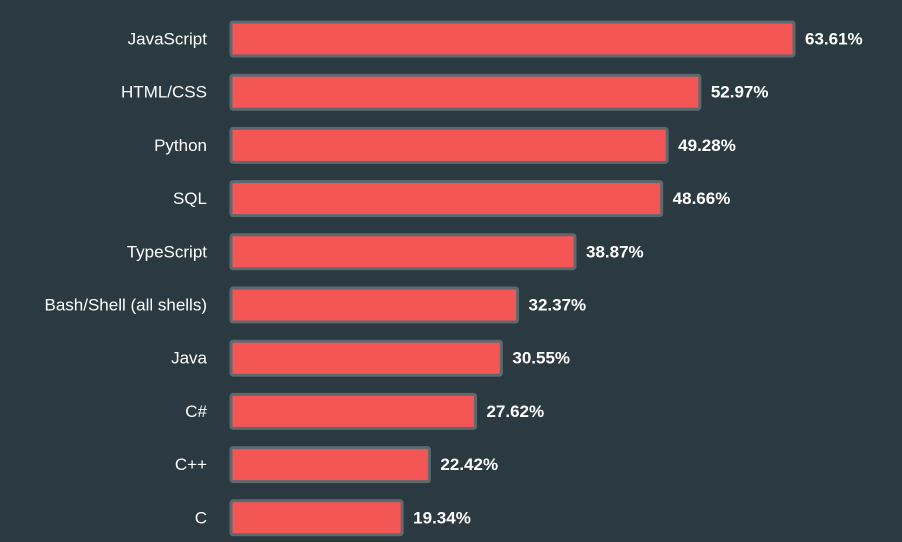 Image resolution: width=902 pixels, height=542 pixels. What do you see at coordinates (834, 39) in the screenshot?
I see `value-label-javascript: 63.61%` at bounding box center [834, 39].